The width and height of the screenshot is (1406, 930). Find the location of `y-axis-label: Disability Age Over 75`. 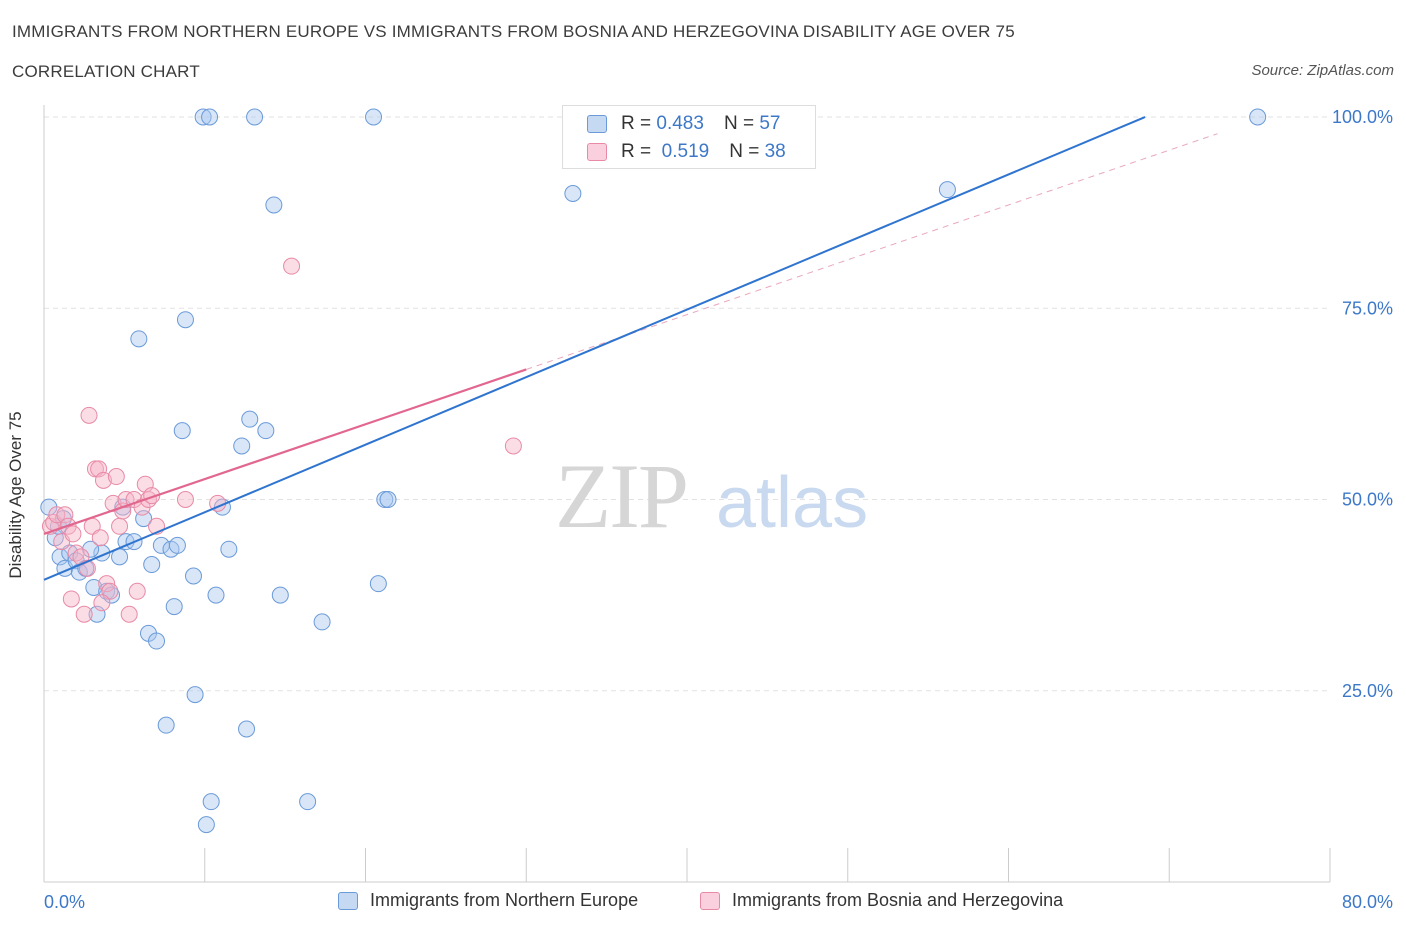

y-axis-label: Disability Age Over 75 is located at coordinates (15, 495).